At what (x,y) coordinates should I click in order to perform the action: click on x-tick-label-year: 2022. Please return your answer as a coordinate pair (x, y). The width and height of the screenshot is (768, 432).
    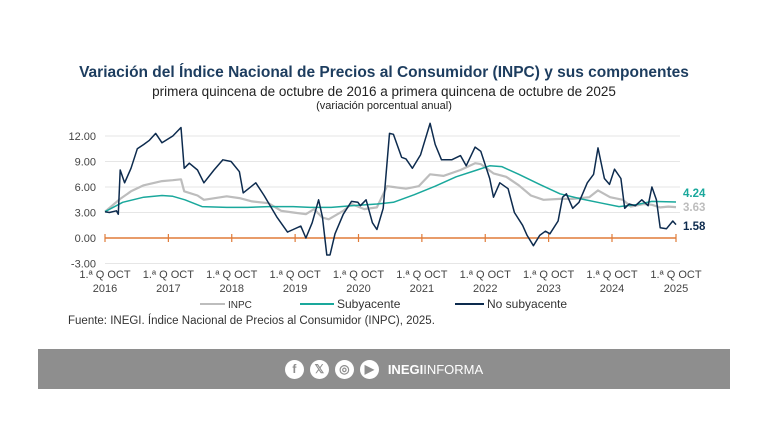
    Looking at the image, I should click on (485, 289).